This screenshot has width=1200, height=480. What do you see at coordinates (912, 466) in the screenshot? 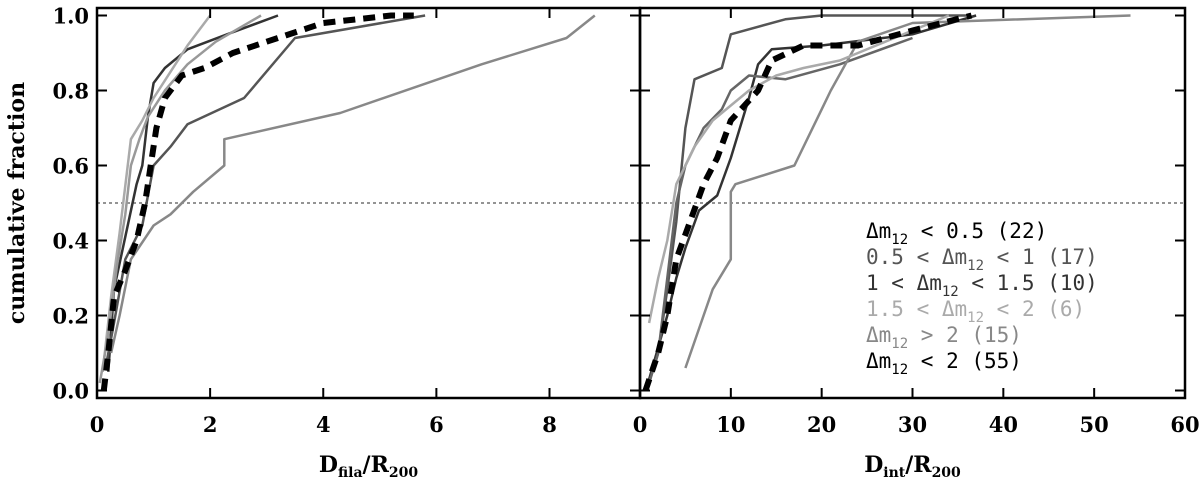
I see `x-axis-title: Dint/R200` at bounding box center [912, 466].